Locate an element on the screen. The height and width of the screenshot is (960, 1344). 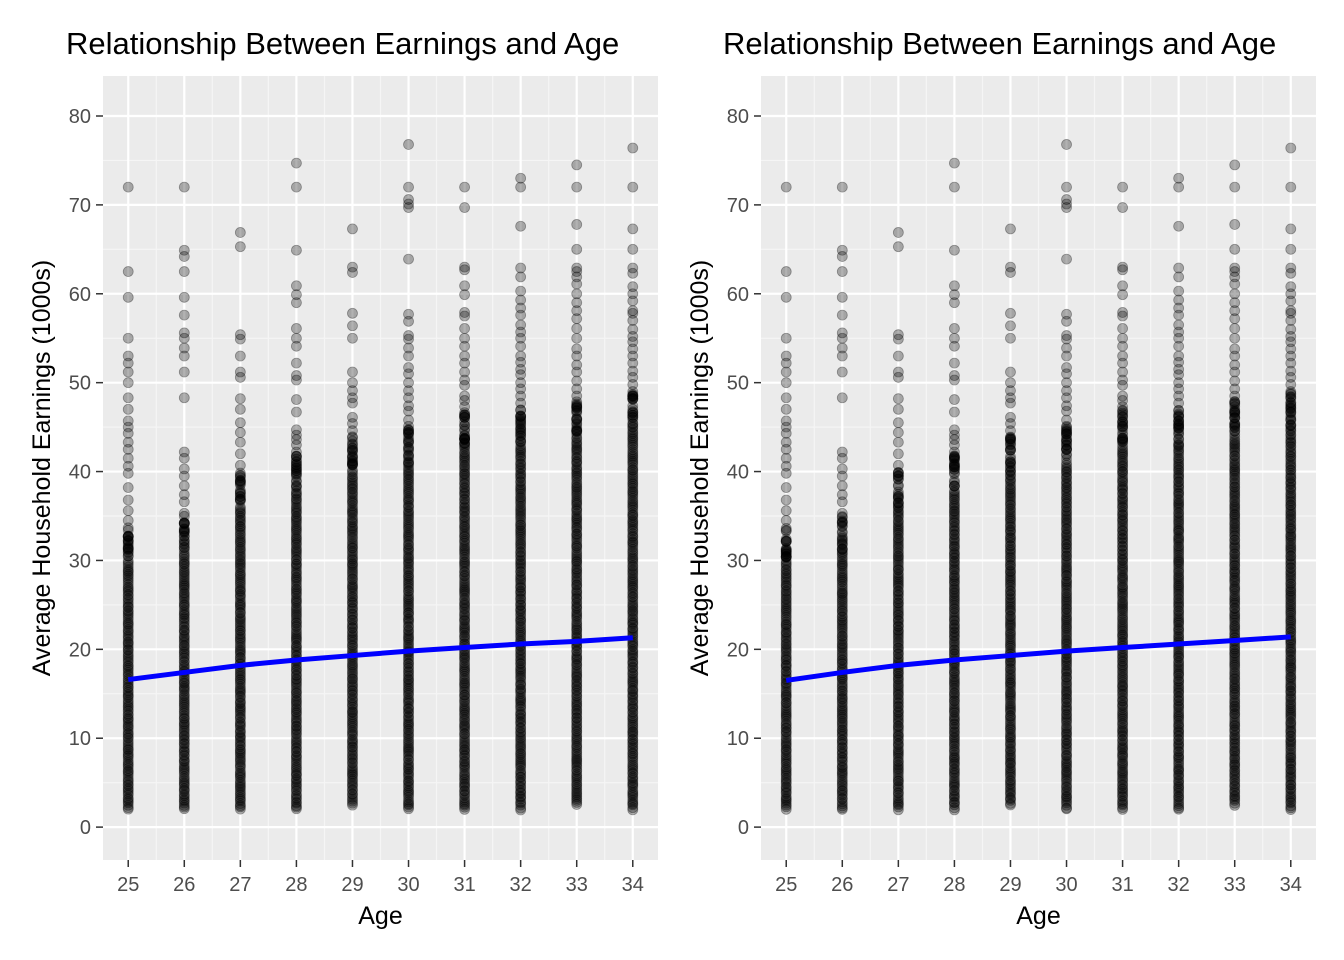
x-tick-label: 31 is located at coordinates (1122, 885).